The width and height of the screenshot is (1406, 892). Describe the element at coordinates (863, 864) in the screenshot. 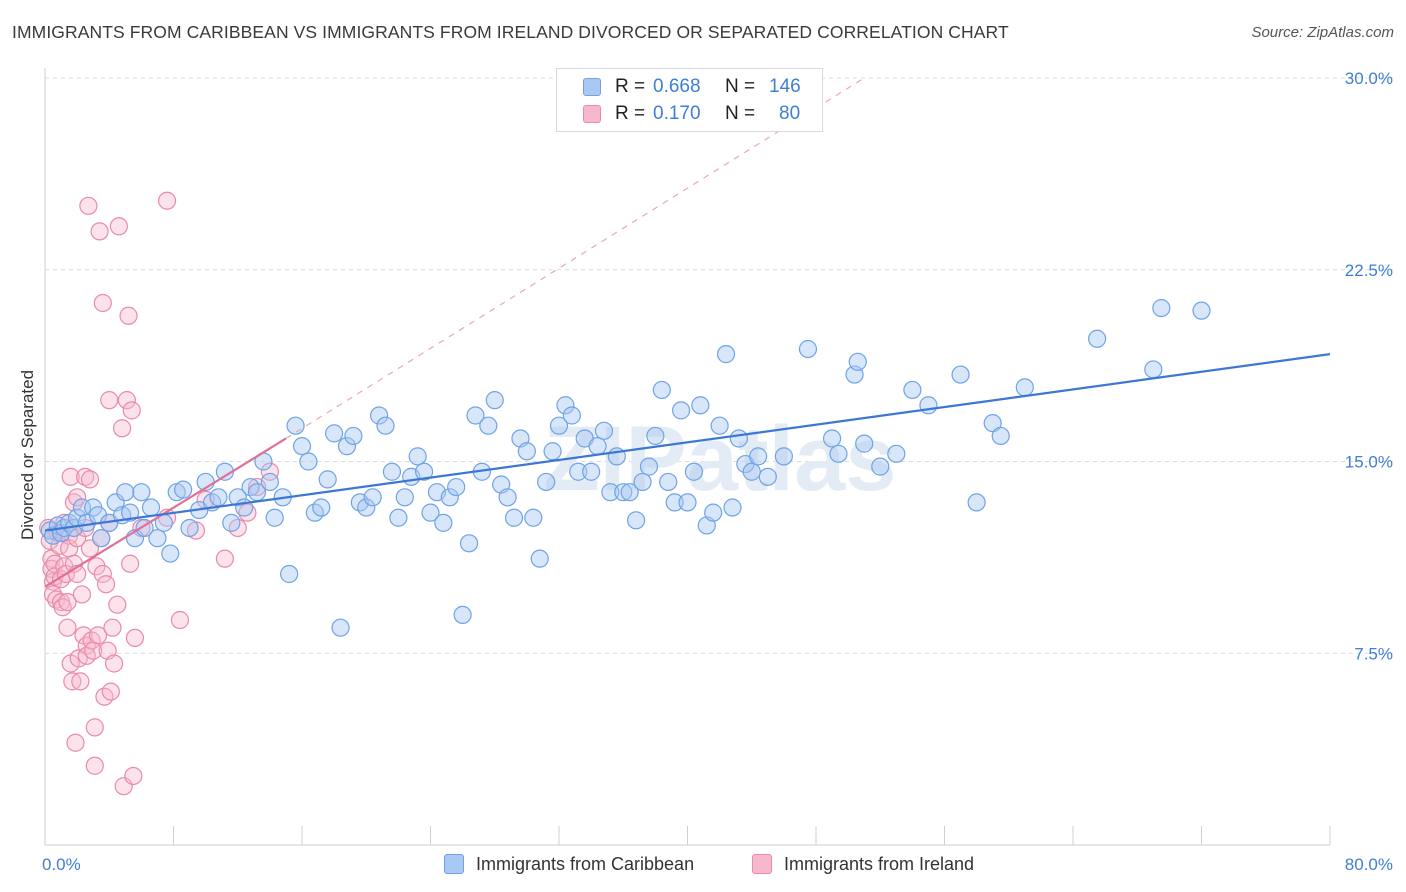

I see `bottom-legend-ireland: Immigrants from Ireland` at that location.